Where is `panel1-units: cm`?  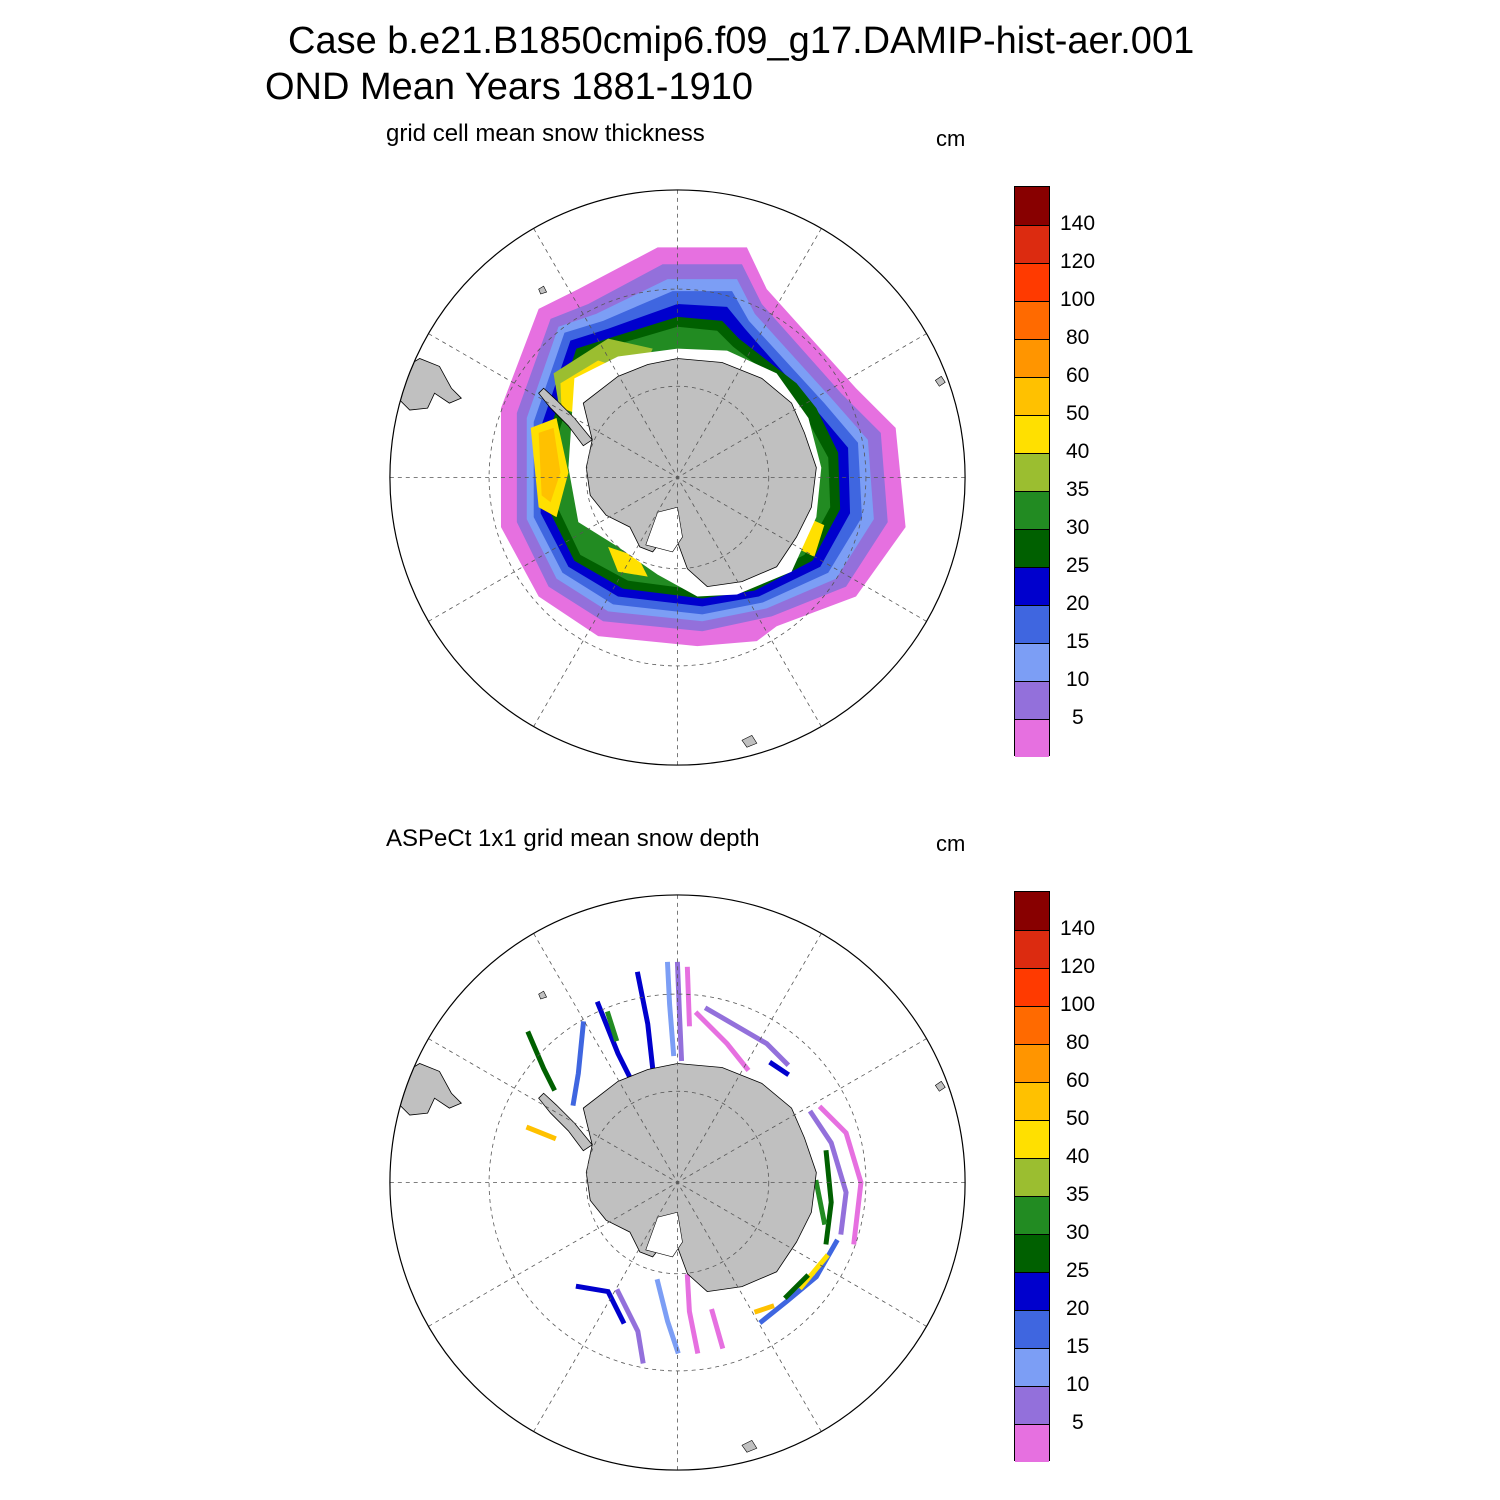
panel1-units: cm is located at coordinates (951, 138).